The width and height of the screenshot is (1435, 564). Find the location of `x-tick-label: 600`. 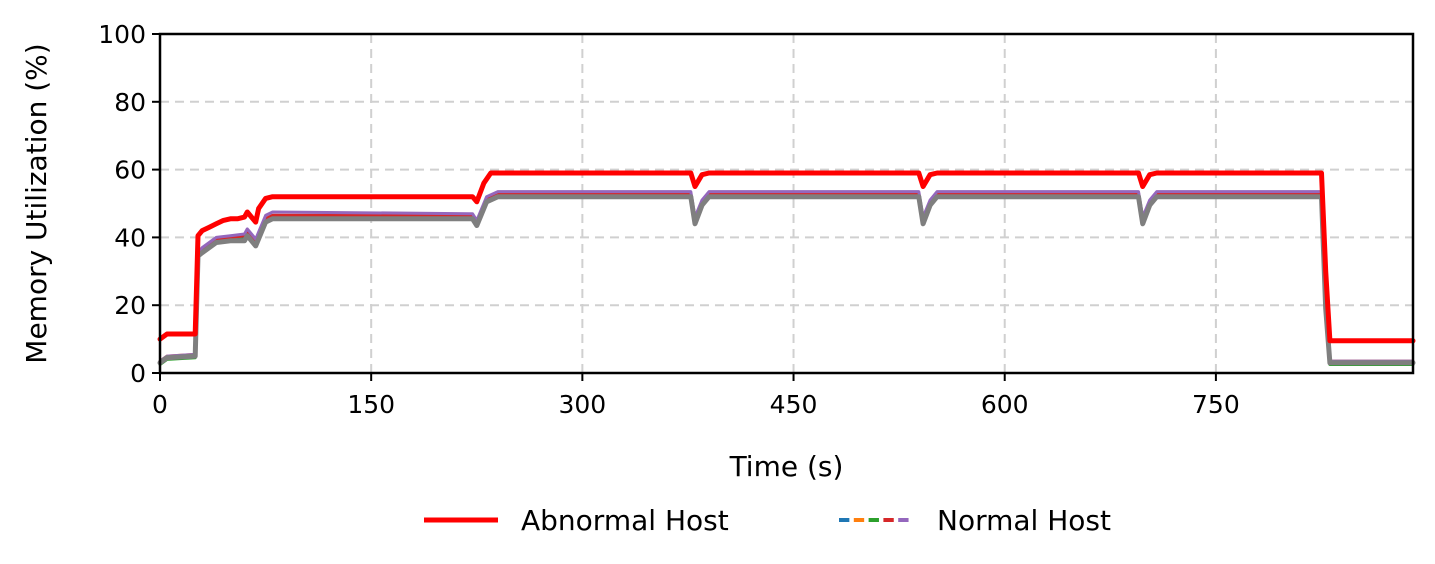

x-tick-label: 600 is located at coordinates (1005, 404).